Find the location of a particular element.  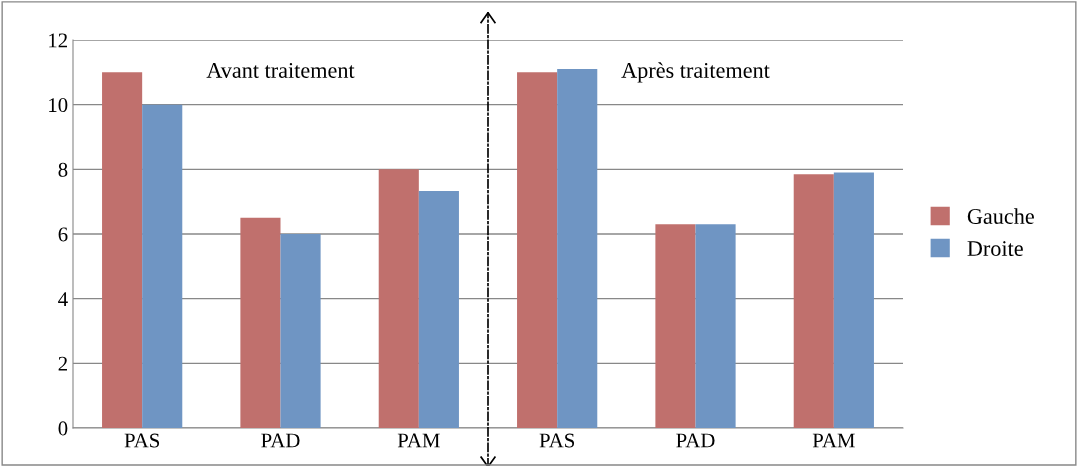

annotation: Après traitement is located at coordinates (695, 72).